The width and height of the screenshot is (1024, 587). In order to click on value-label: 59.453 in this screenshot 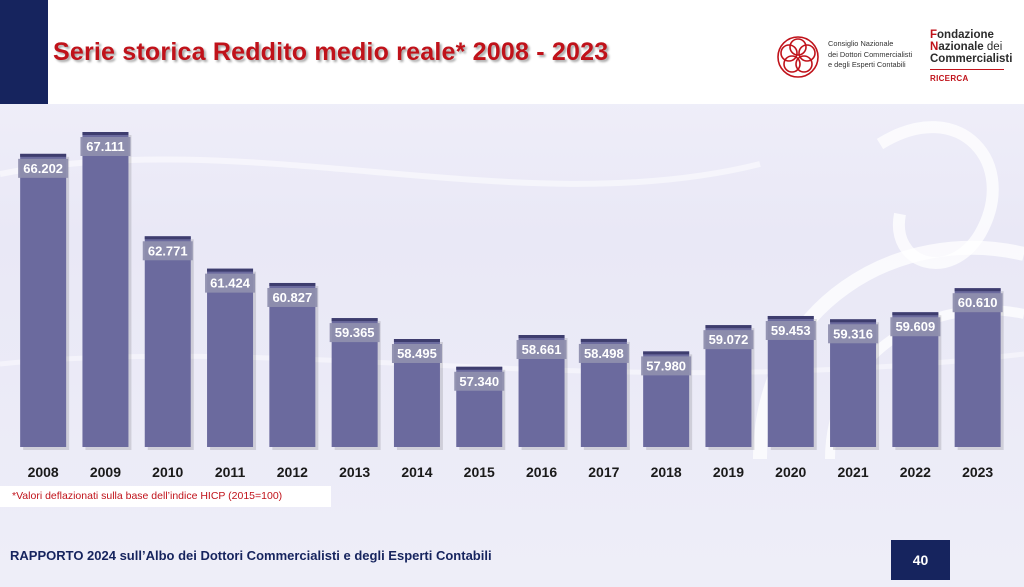, I will do `click(791, 330)`.